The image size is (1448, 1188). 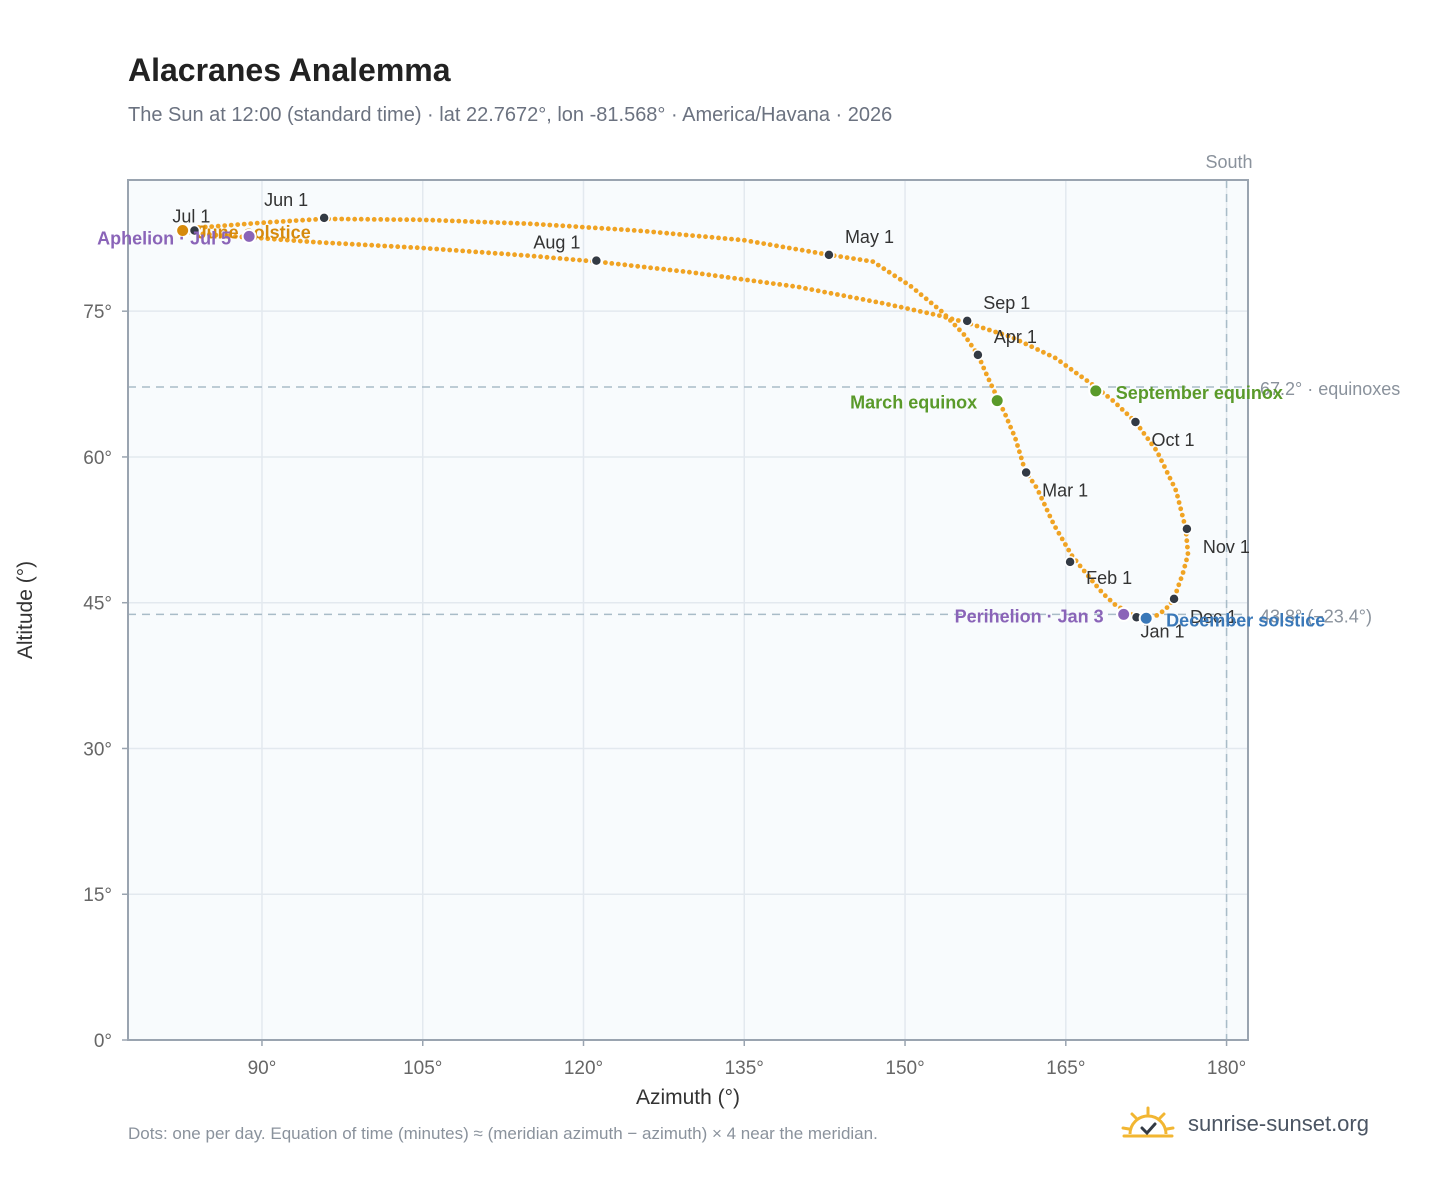 What do you see at coordinates (25, 610) in the screenshot?
I see `y-axis-label: Altitude (°)` at bounding box center [25, 610].